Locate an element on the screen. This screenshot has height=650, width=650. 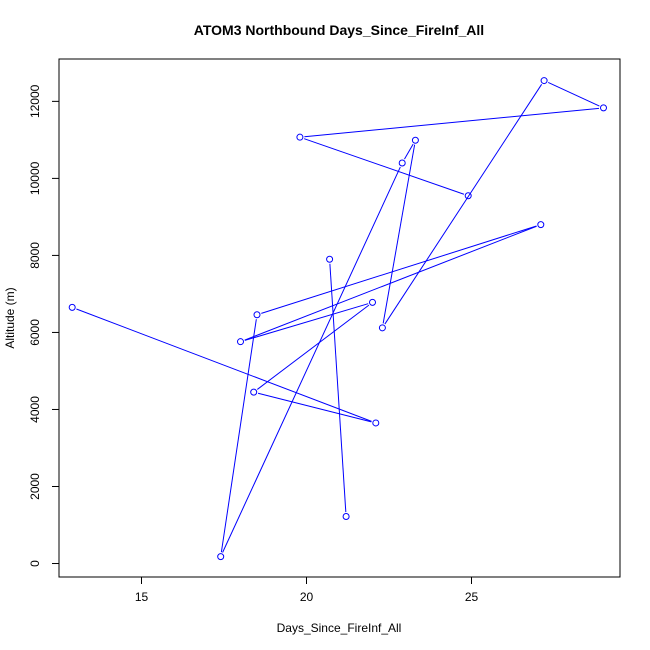
chart-title: ATOM3 Northbound Days_Since_FireInf_All is located at coordinates (339, 30).